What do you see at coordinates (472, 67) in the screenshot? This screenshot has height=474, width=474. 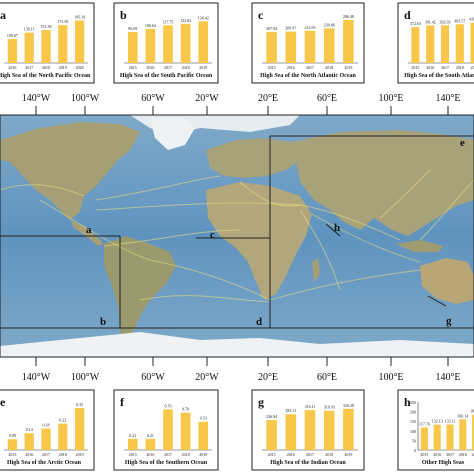 I see `inset-category-d-4: 2019` at bounding box center [472, 67].